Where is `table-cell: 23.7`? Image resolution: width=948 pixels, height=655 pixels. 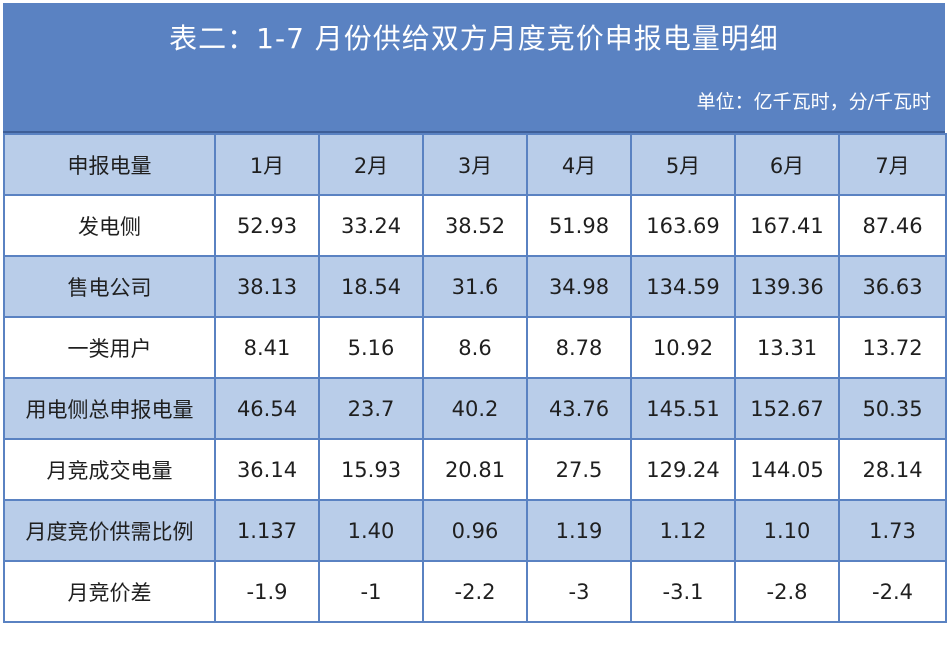
table-cell: 23.7 is located at coordinates (371, 408).